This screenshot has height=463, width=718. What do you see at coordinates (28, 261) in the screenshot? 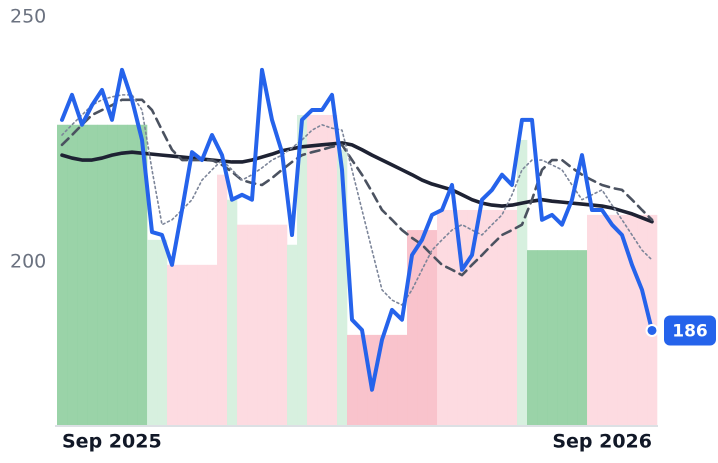
I see `y-tick-label: 200` at bounding box center [28, 261].